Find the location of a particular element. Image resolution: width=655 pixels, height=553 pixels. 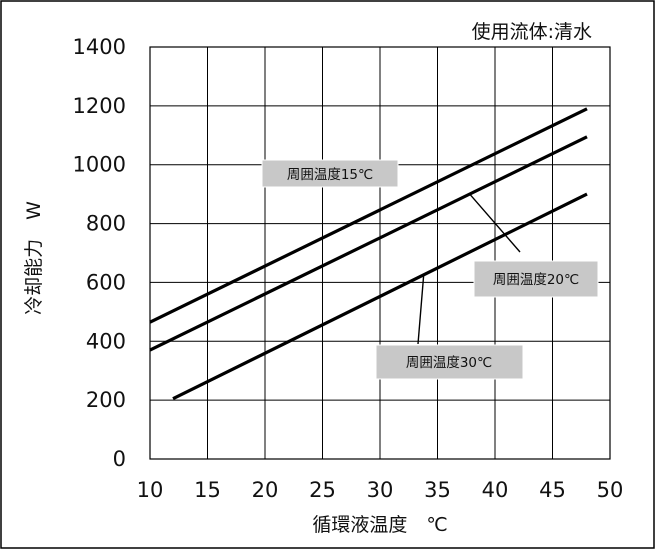

x-tick-label: 25 is located at coordinates (322, 490).